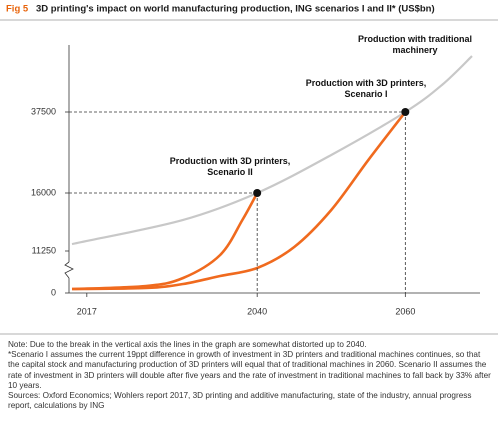 This screenshot has width=498, height=429. I want to click on axis-break, so click(69, 270).